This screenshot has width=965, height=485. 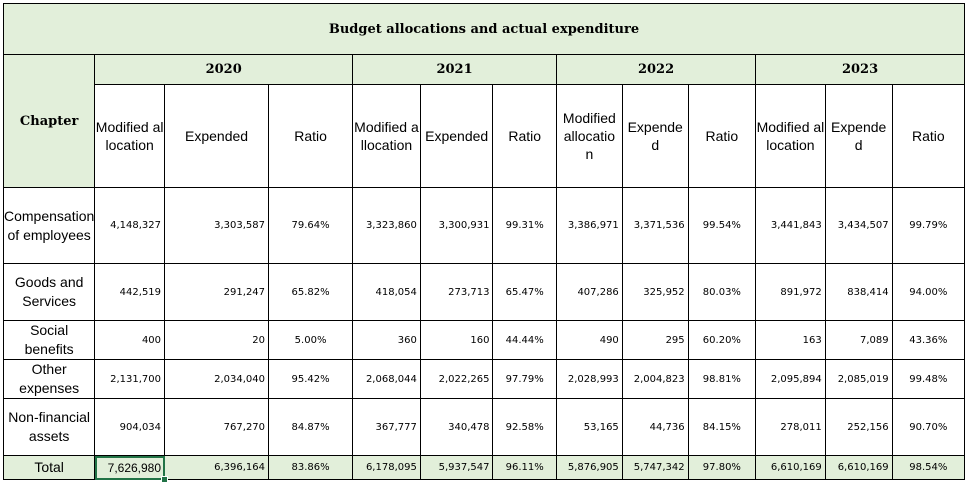 What do you see at coordinates (456, 467) in the screenshot?
I see `value-cell: 5,937,547` at bounding box center [456, 467].